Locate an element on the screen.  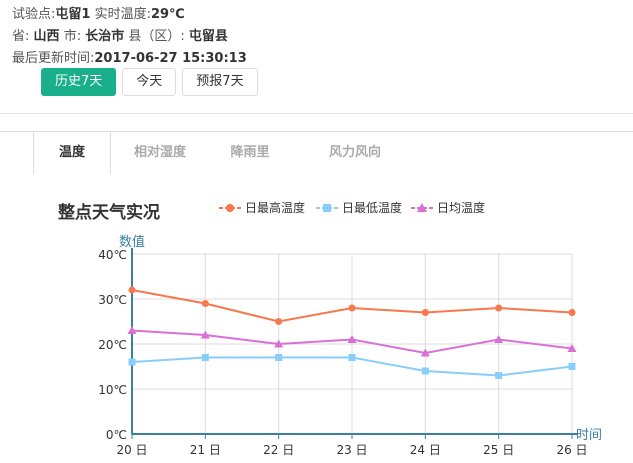
y-tick-label: 10℃ is located at coordinates (112, 390).